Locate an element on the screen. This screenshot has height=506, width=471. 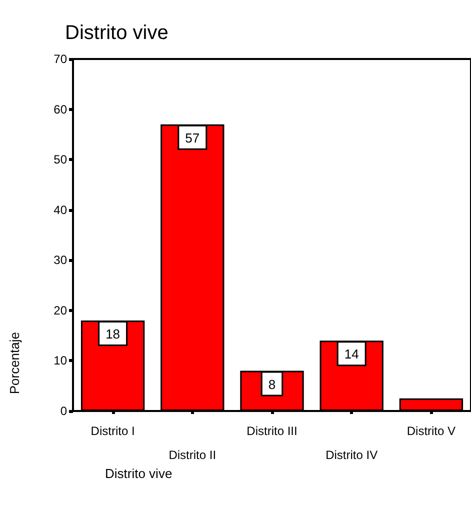
y-tick-label: 40 is located at coordinates (61, 209).